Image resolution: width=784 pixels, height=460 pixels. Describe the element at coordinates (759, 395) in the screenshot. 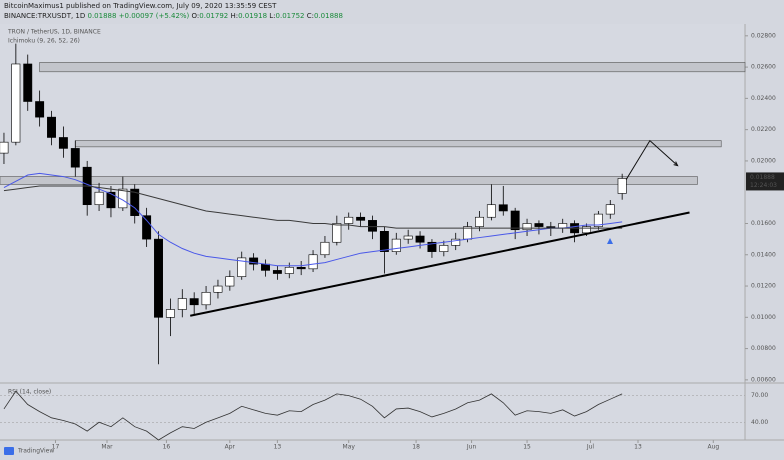

I see `y-tick-label: 70.00` at that location.